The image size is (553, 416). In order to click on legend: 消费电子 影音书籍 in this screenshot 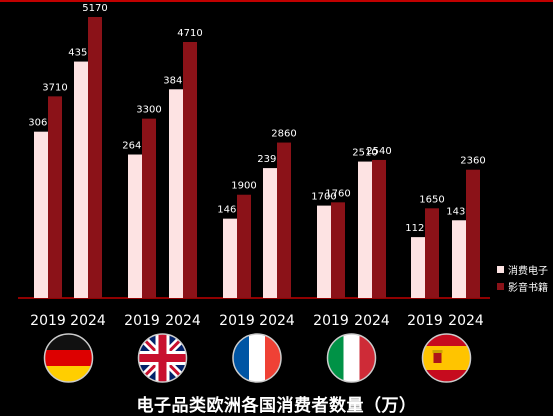, I will do `click(522, 278)`.